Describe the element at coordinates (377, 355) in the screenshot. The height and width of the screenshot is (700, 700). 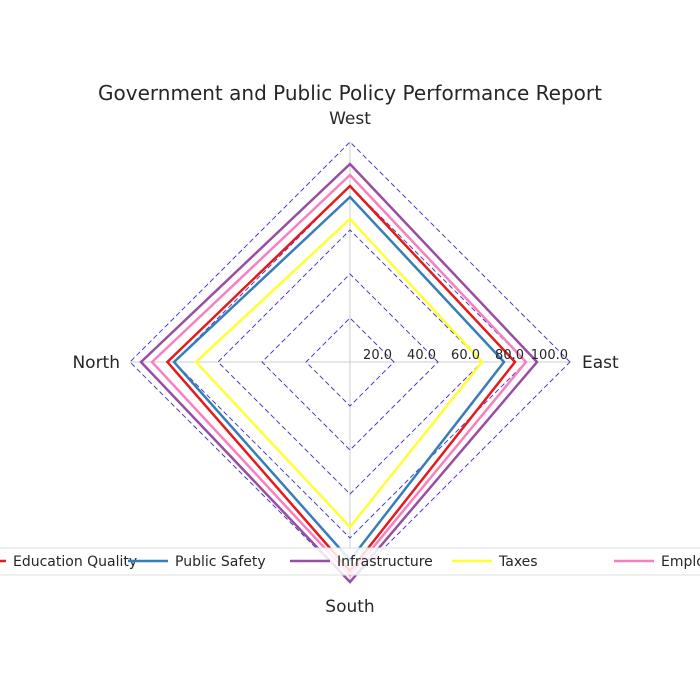
I see `radial-tick-label: 20.0` at that location.